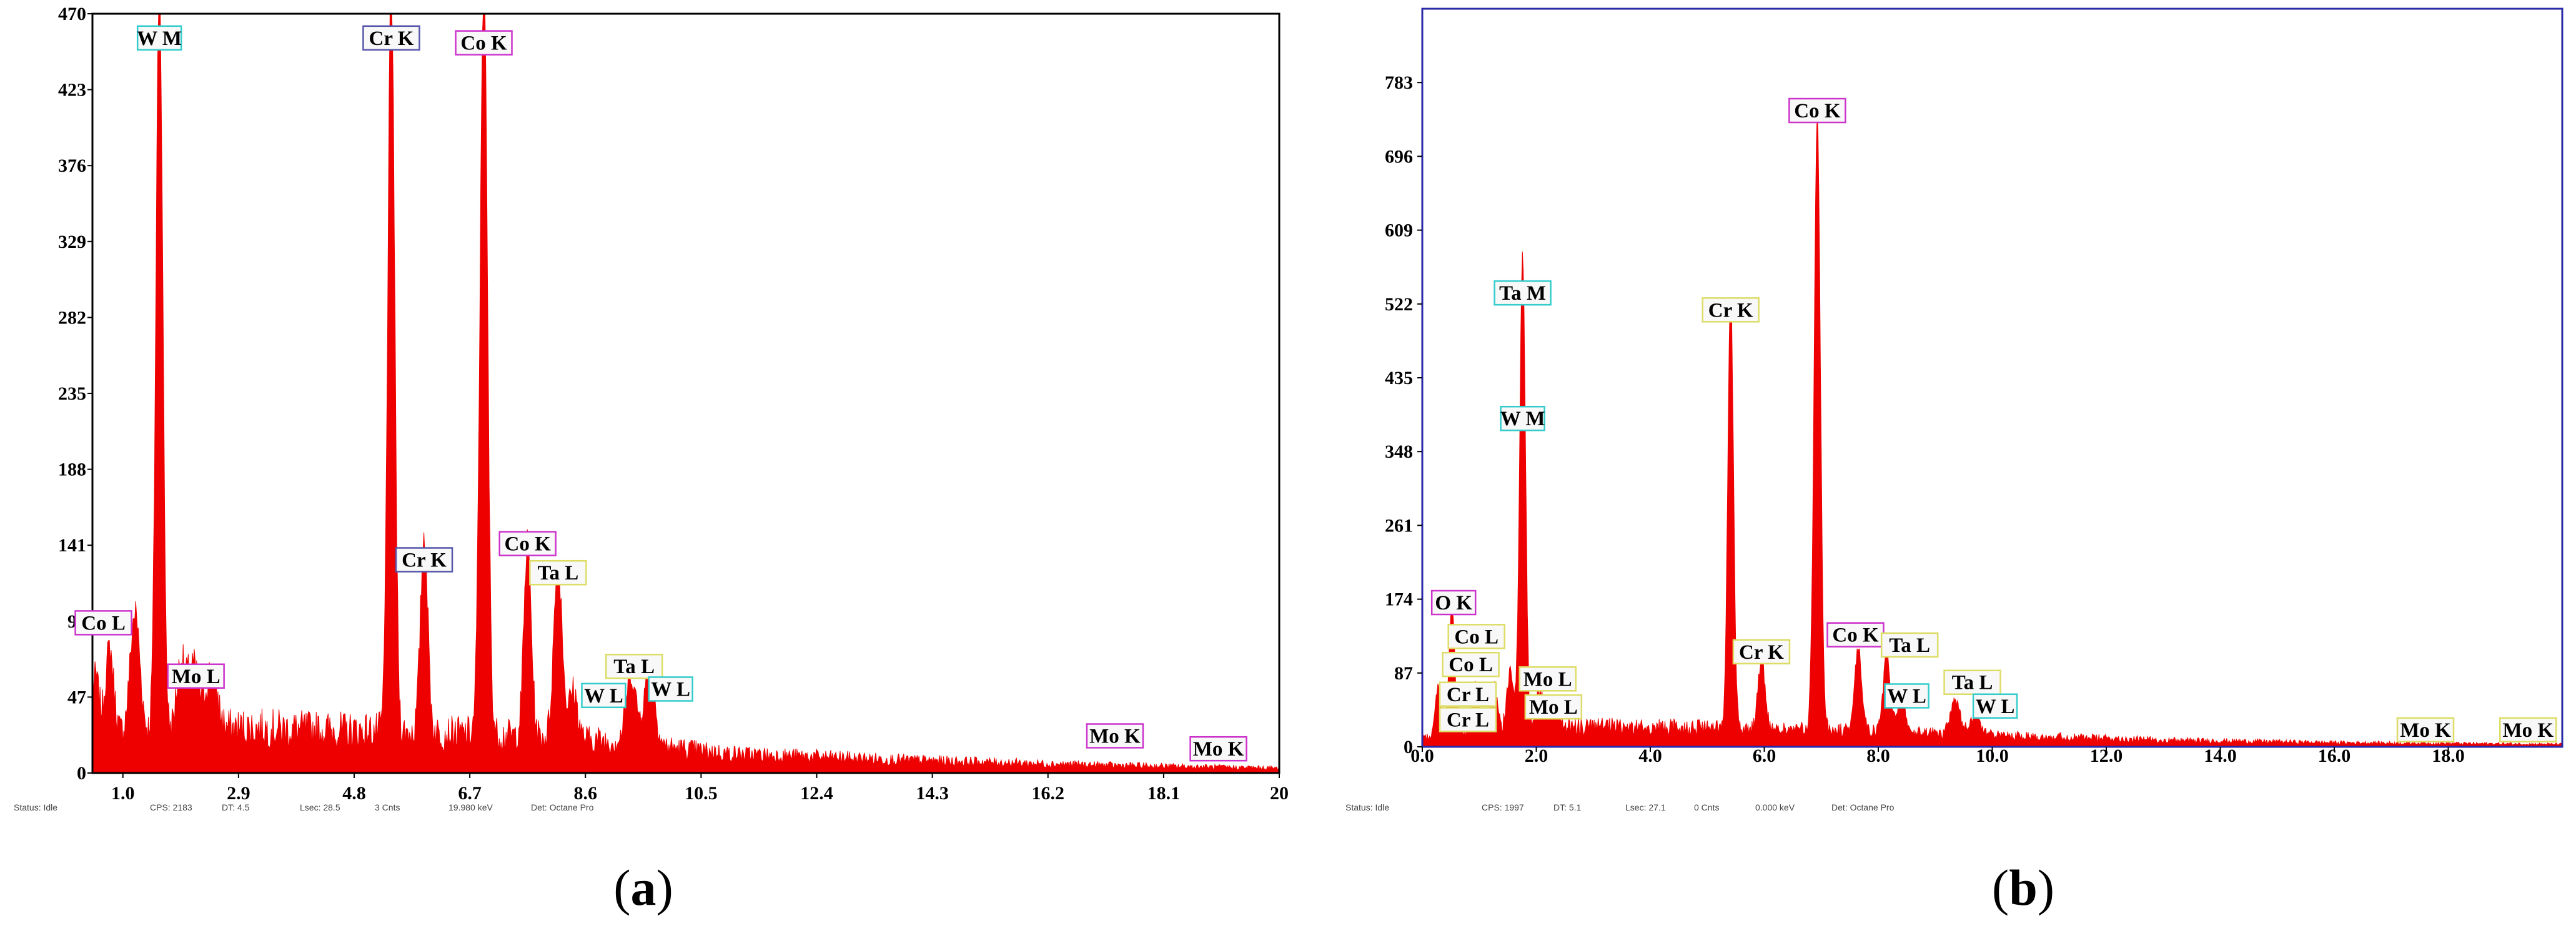  I want to click on caption-a: (a), so click(643, 887).